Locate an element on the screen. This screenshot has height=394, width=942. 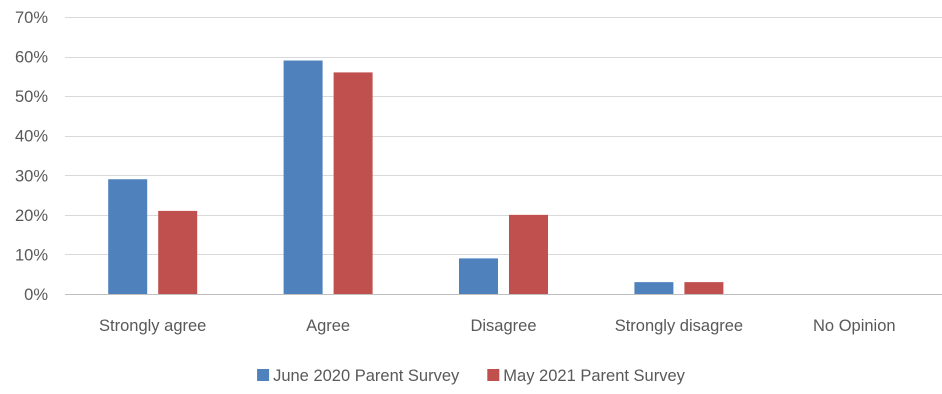
y-tick-label: 20% is located at coordinates (31, 216).